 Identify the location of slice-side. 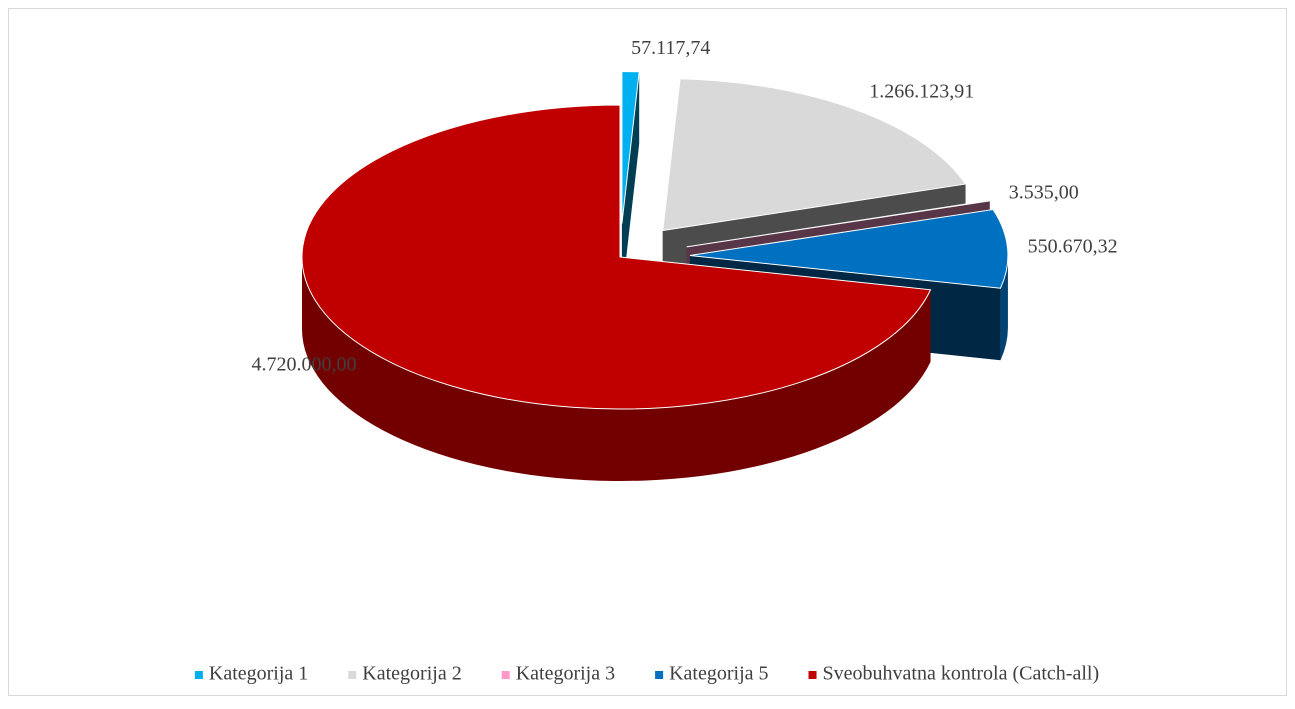
(630, 183).